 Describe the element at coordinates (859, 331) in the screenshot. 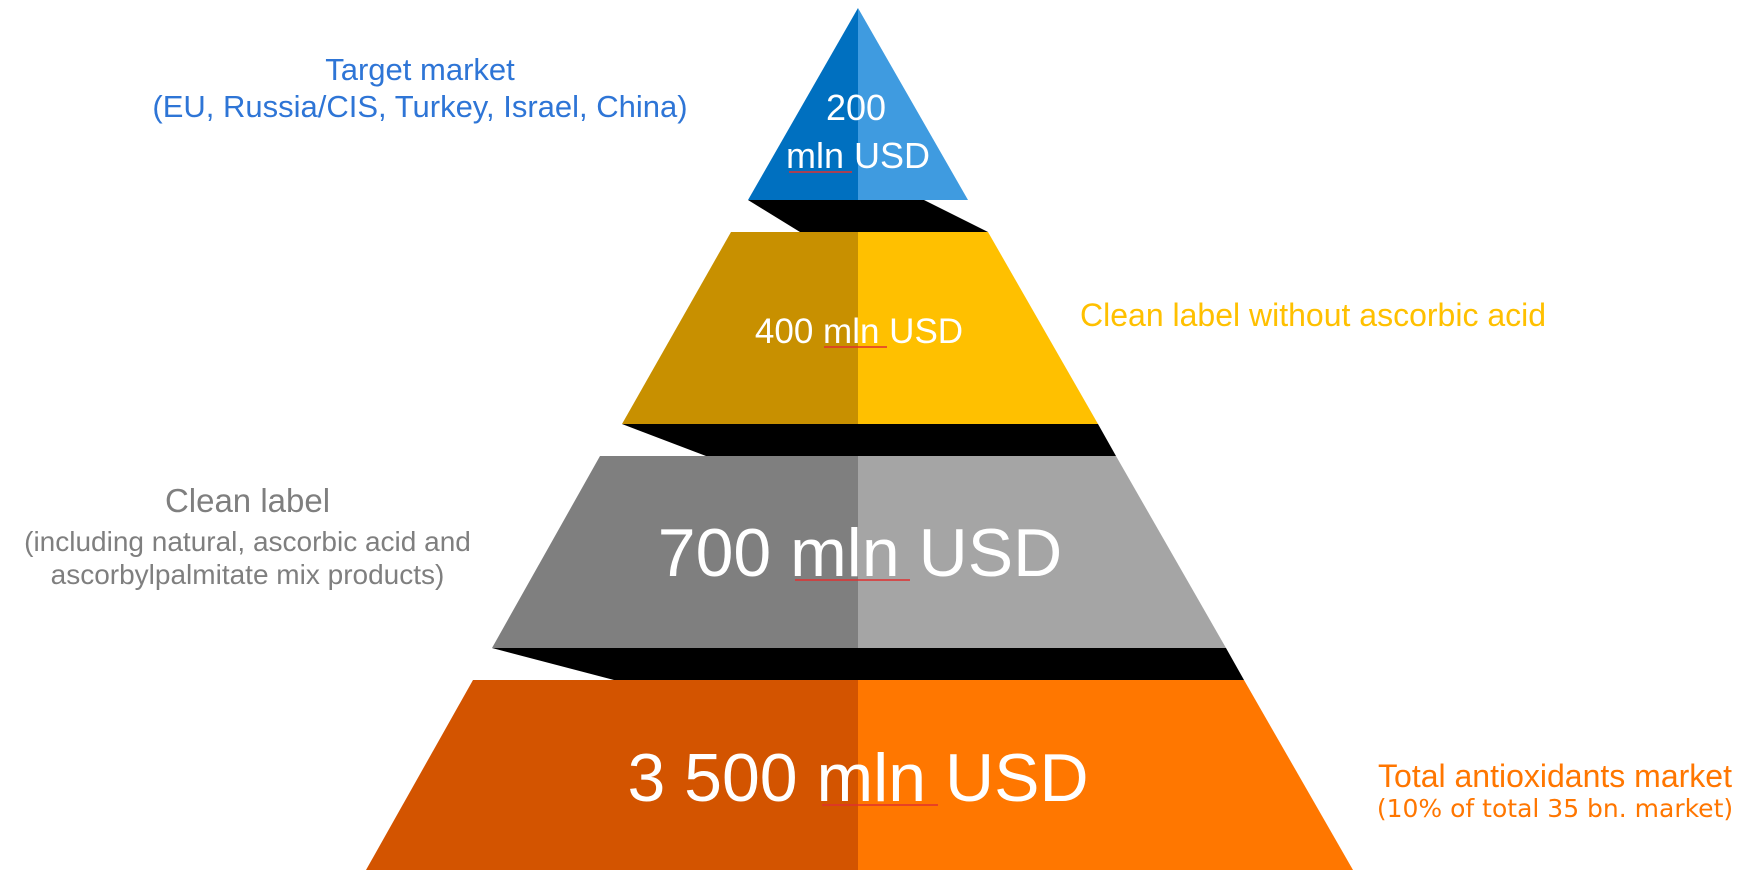

I see `tier-clean-no-ascorbic-value: 400 mln USD` at that location.